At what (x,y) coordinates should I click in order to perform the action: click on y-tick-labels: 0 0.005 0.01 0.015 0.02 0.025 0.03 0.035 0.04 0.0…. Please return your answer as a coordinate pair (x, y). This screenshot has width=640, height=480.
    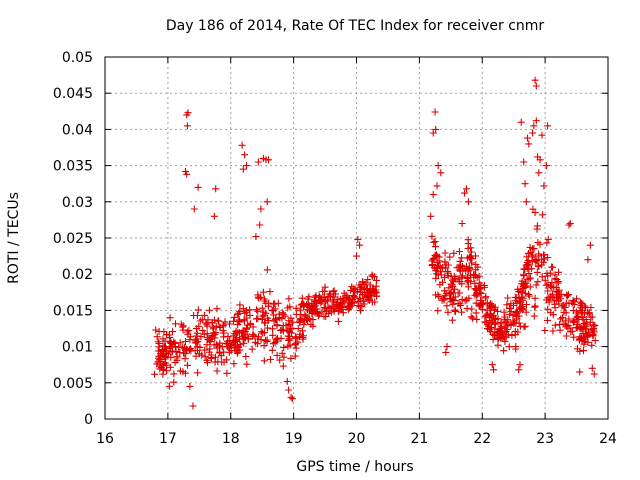
    Looking at the image, I should click on (73, 239).